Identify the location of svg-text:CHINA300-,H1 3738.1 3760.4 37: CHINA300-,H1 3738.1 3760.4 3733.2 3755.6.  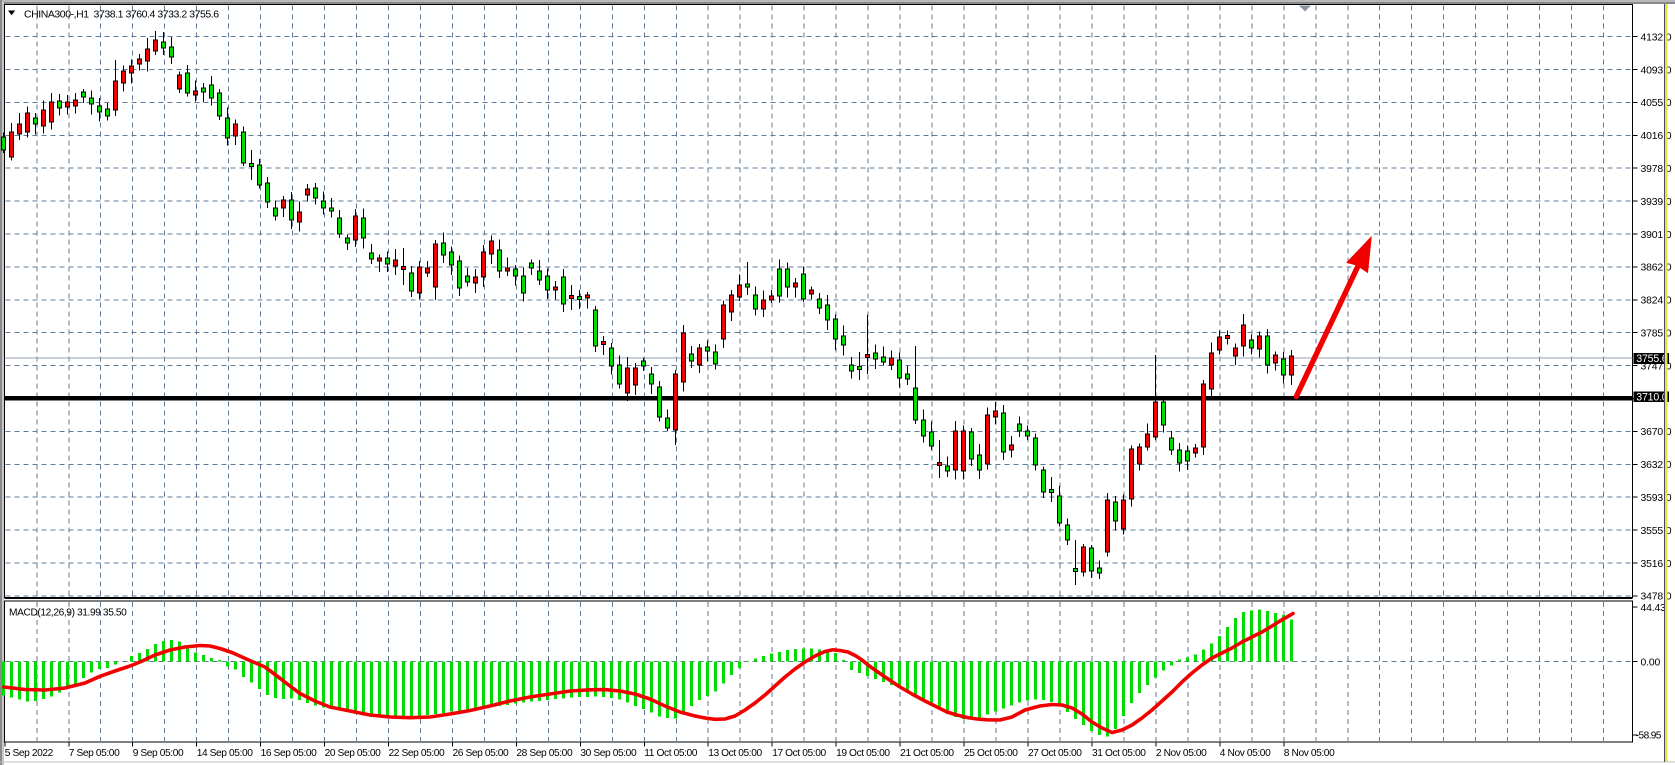
(121, 15).